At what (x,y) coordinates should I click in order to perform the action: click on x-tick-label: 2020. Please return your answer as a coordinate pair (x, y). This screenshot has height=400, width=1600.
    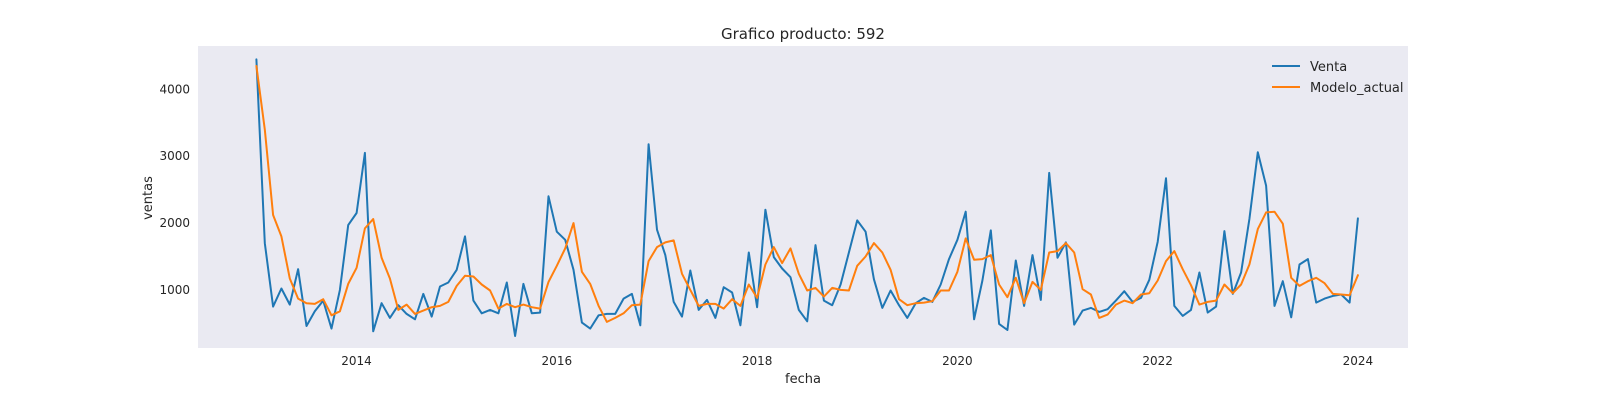
    Looking at the image, I should click on (957, 361).